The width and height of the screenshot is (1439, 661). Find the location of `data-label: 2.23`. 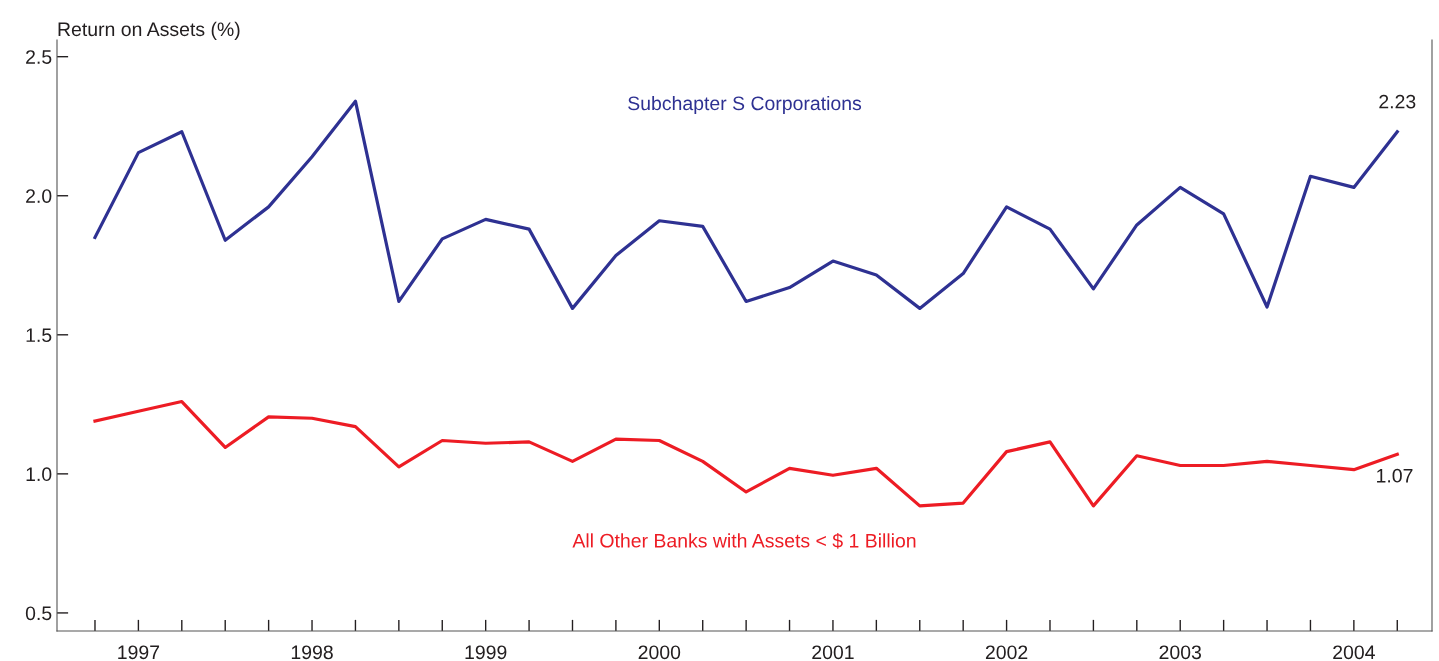

data-label: 2.23 is located at coordinates (1397, 101).